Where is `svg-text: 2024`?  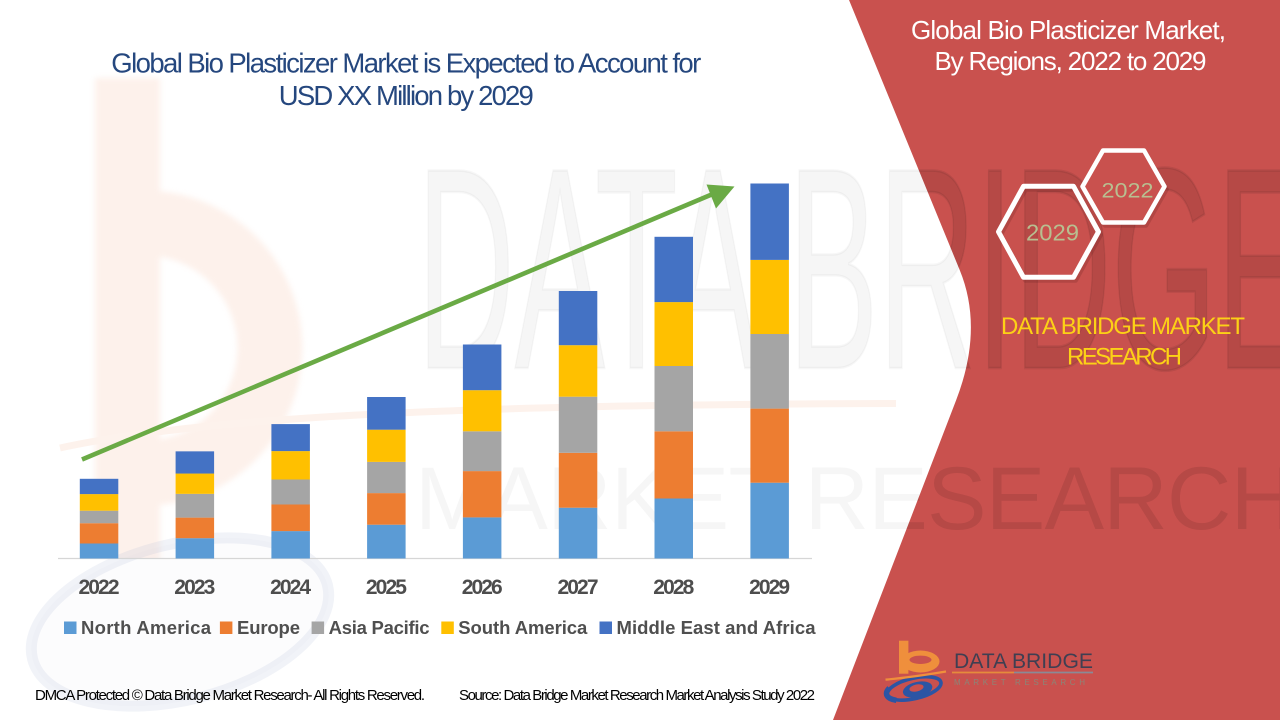 svg-text: 2024 is located at coordinates (290, 587).